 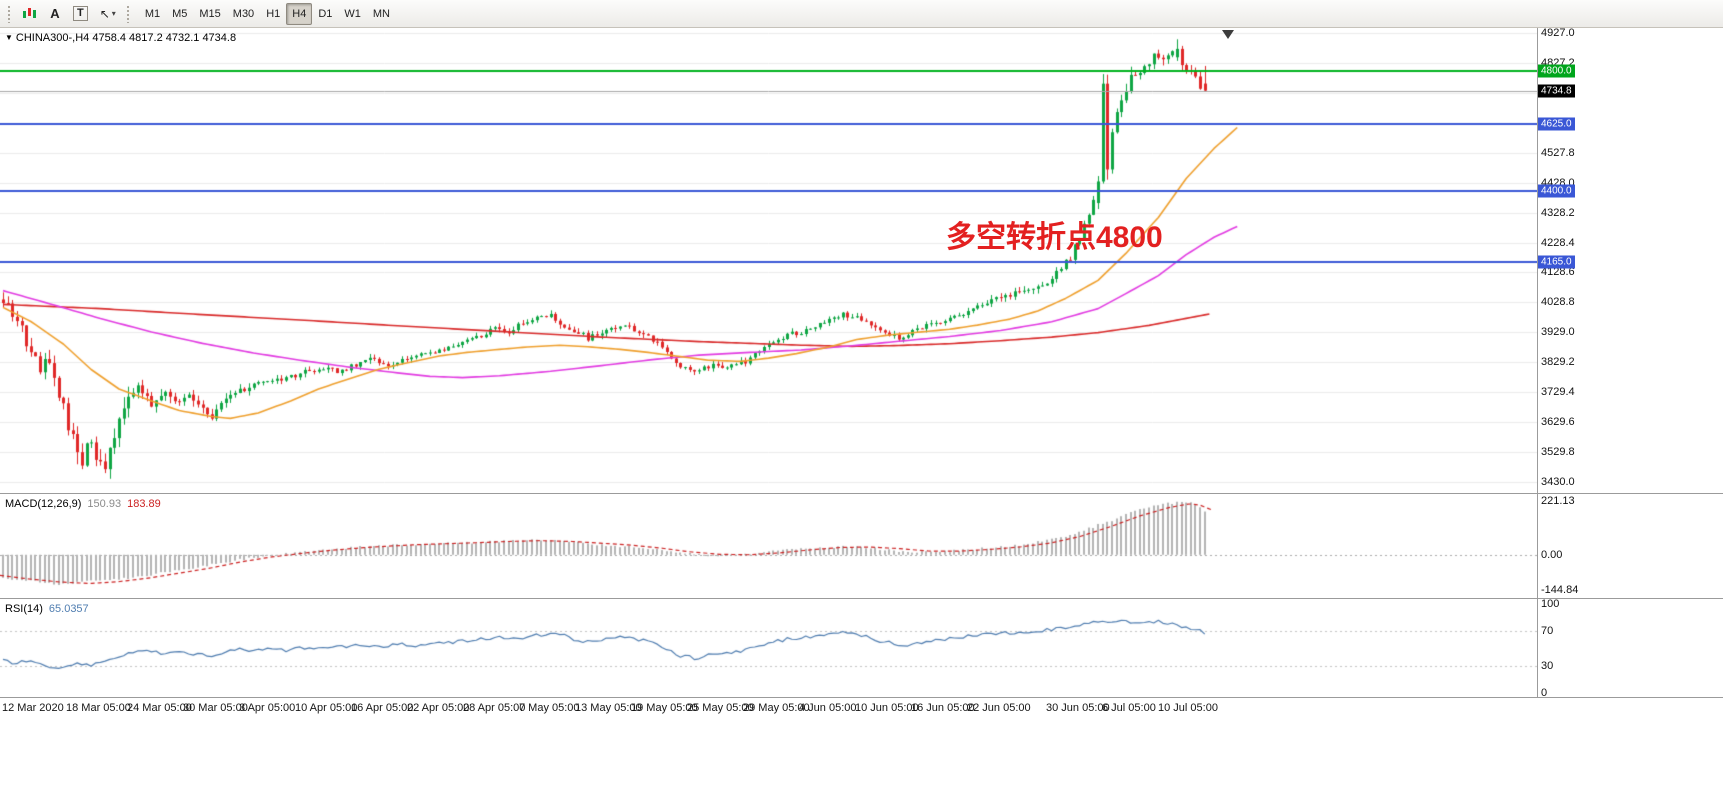 I want to click on price-axis-label: 3529.8, so click(x=1558, y=452).